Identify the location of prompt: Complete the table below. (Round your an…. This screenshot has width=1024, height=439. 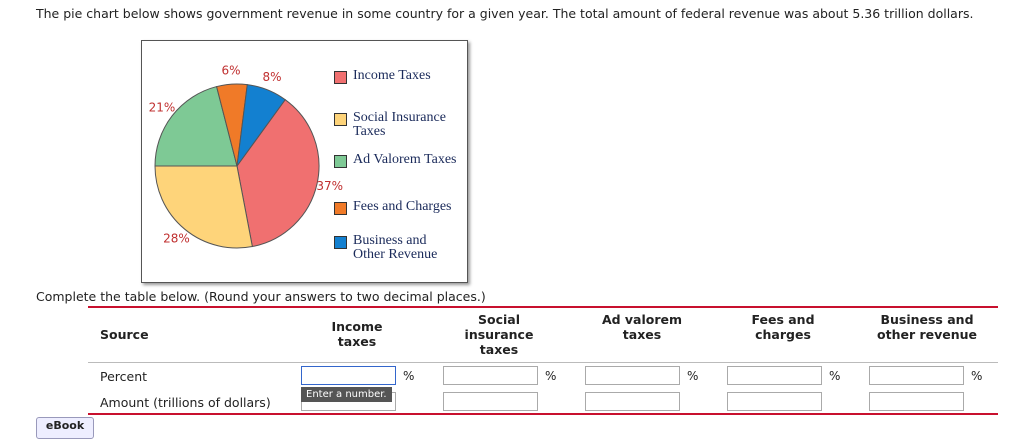
(261, 296).